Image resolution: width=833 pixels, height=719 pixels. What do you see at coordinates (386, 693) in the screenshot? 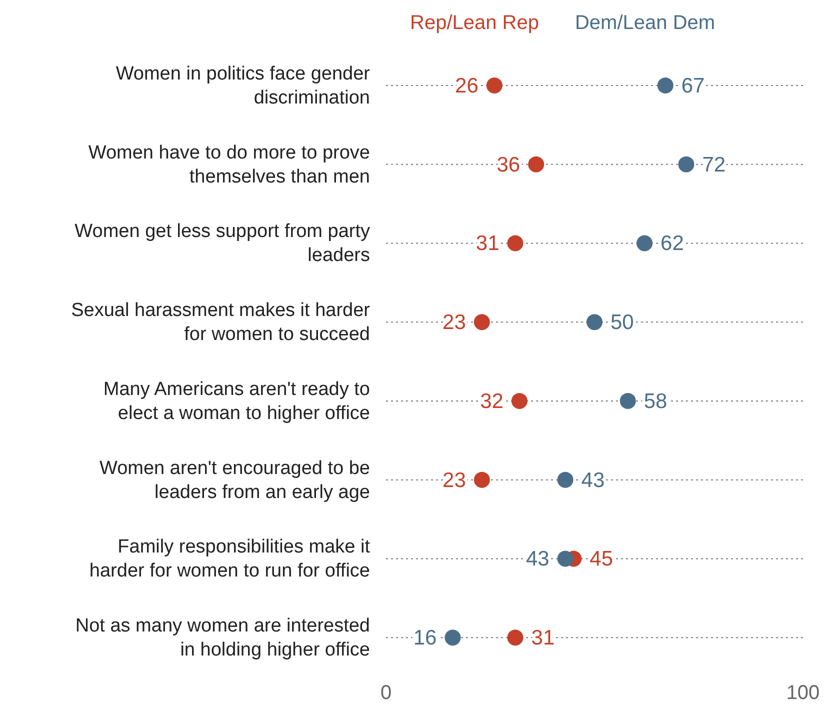
I see `x-tick-label: 0` at bounding box center [386, 693].